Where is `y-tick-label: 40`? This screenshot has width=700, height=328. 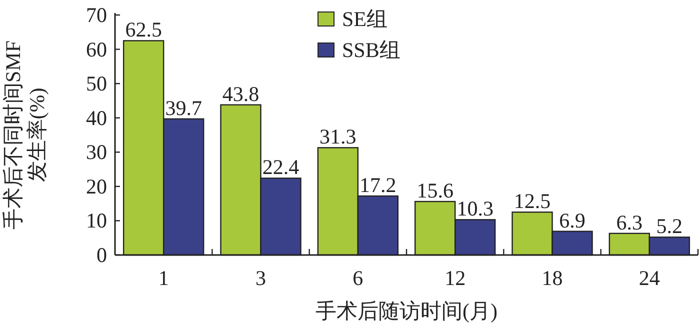
y-tick-label: 40 is located at coordinates (96, 118).